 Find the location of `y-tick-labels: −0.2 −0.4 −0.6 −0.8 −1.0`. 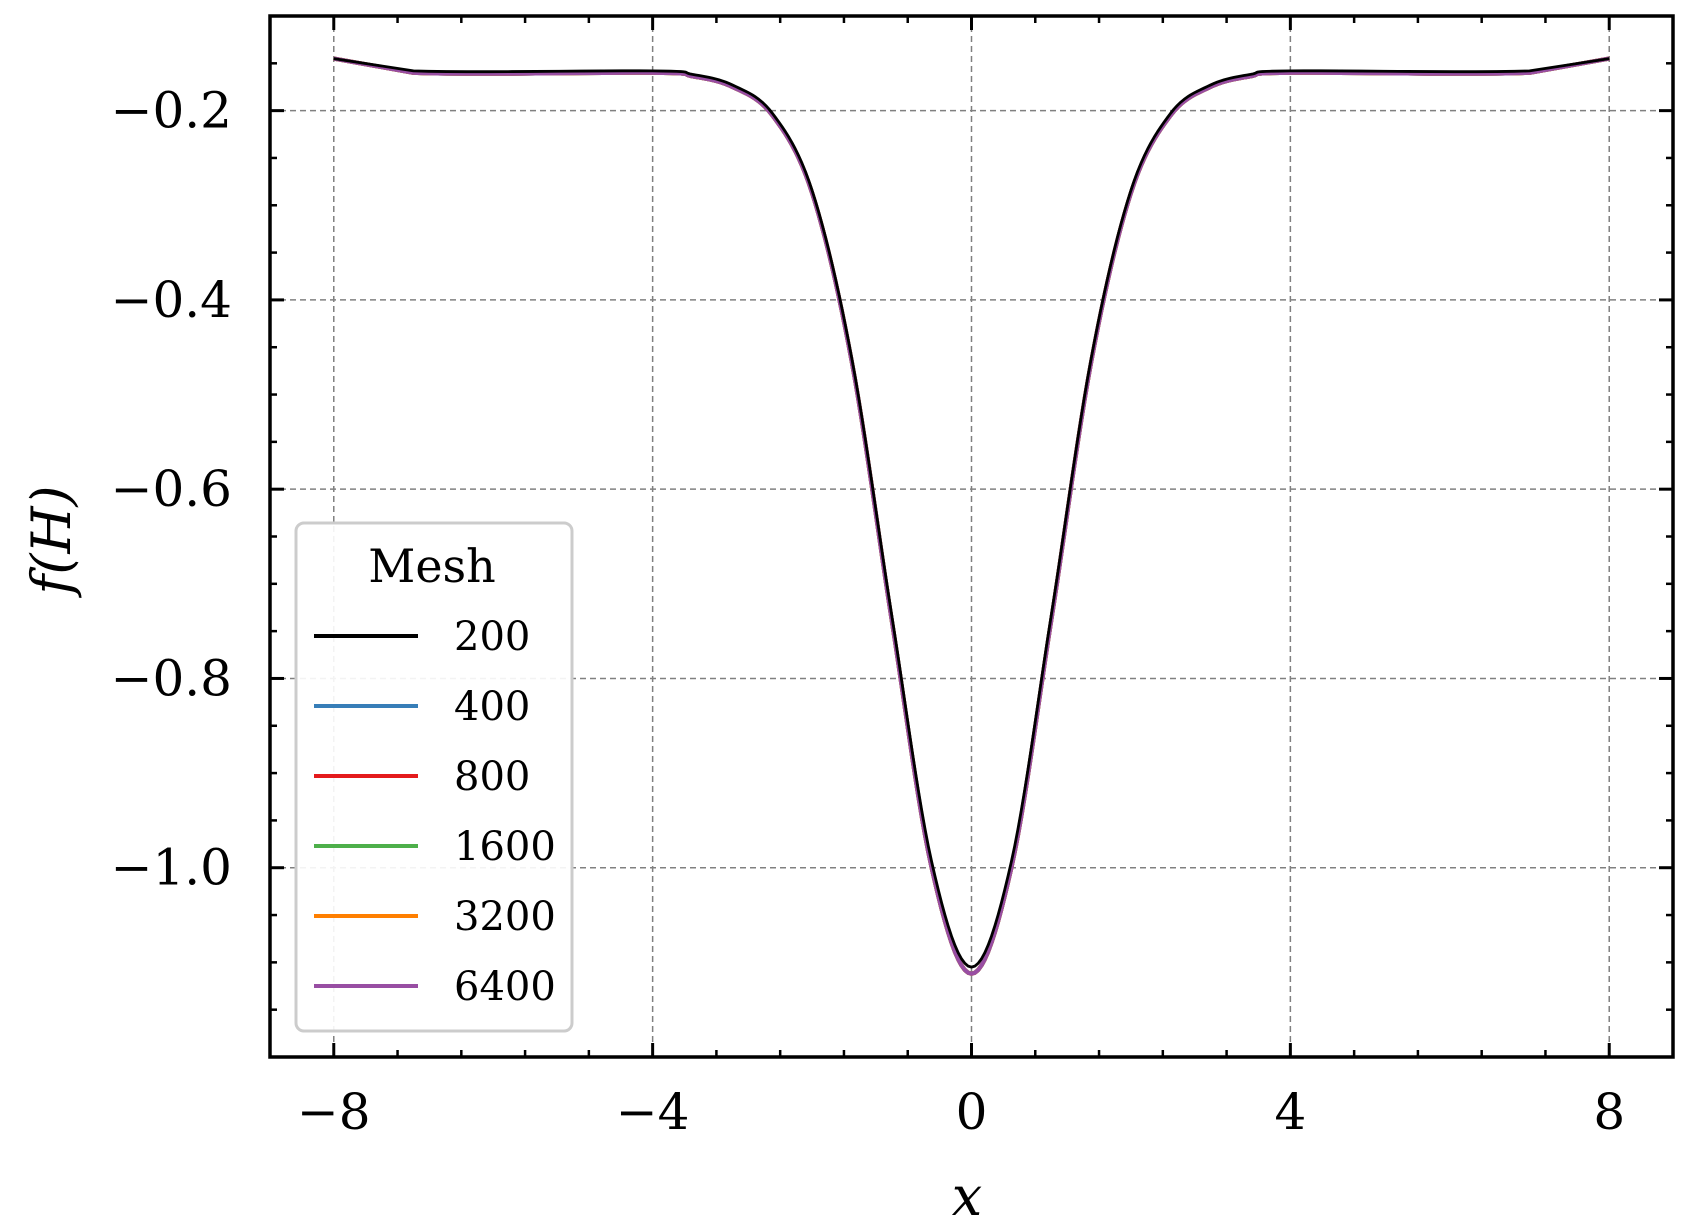

y-tick-labels: −0.2 −0.4 −0.6 −0.8 −1.0 is located at coordinates (171, 489).